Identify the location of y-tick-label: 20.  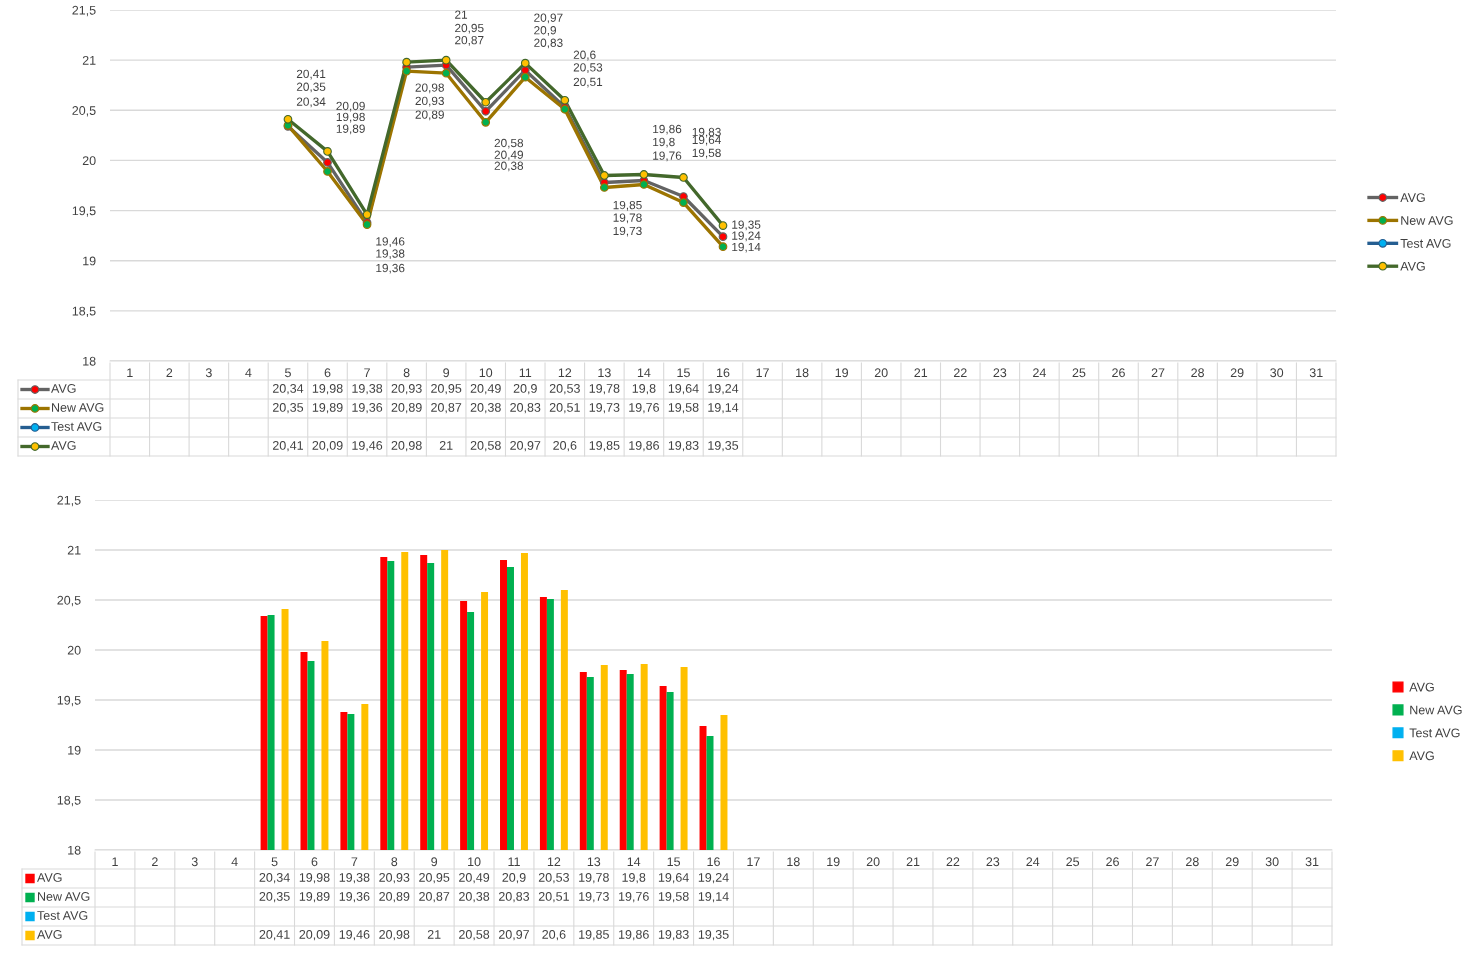
(74, 650).